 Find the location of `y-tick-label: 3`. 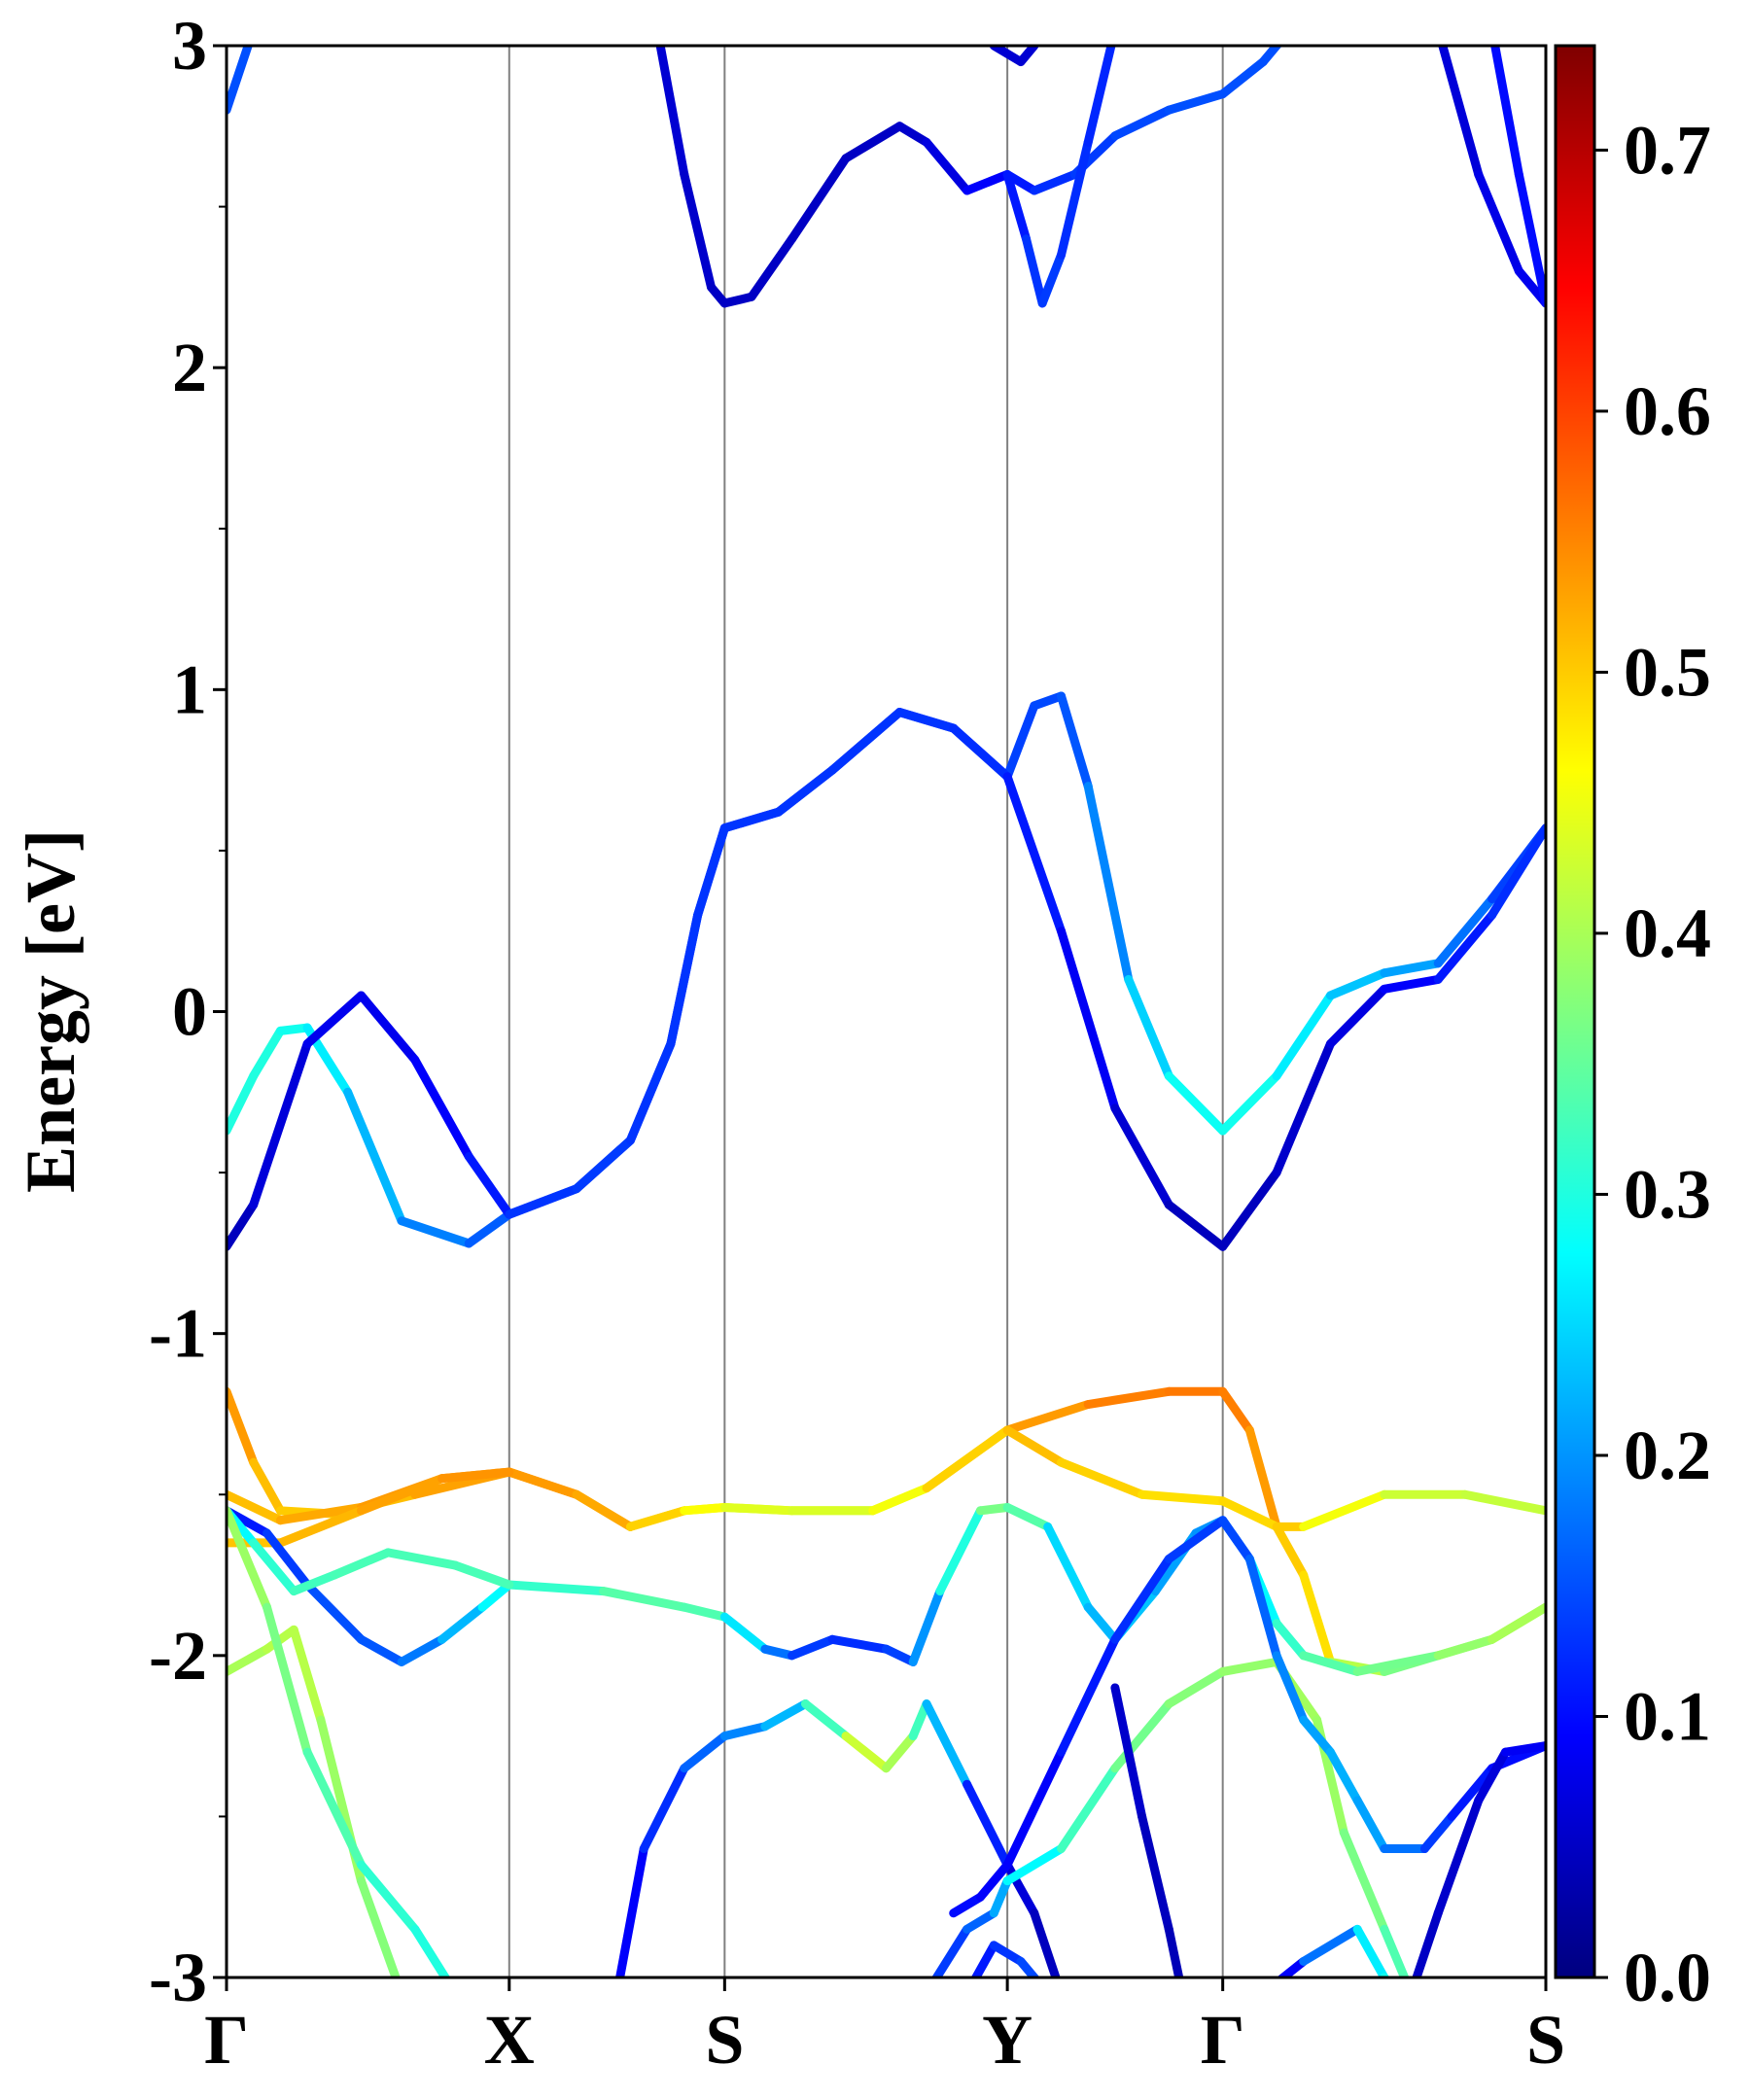

y-tick-label: 3 is located at coordinates (189, 46).